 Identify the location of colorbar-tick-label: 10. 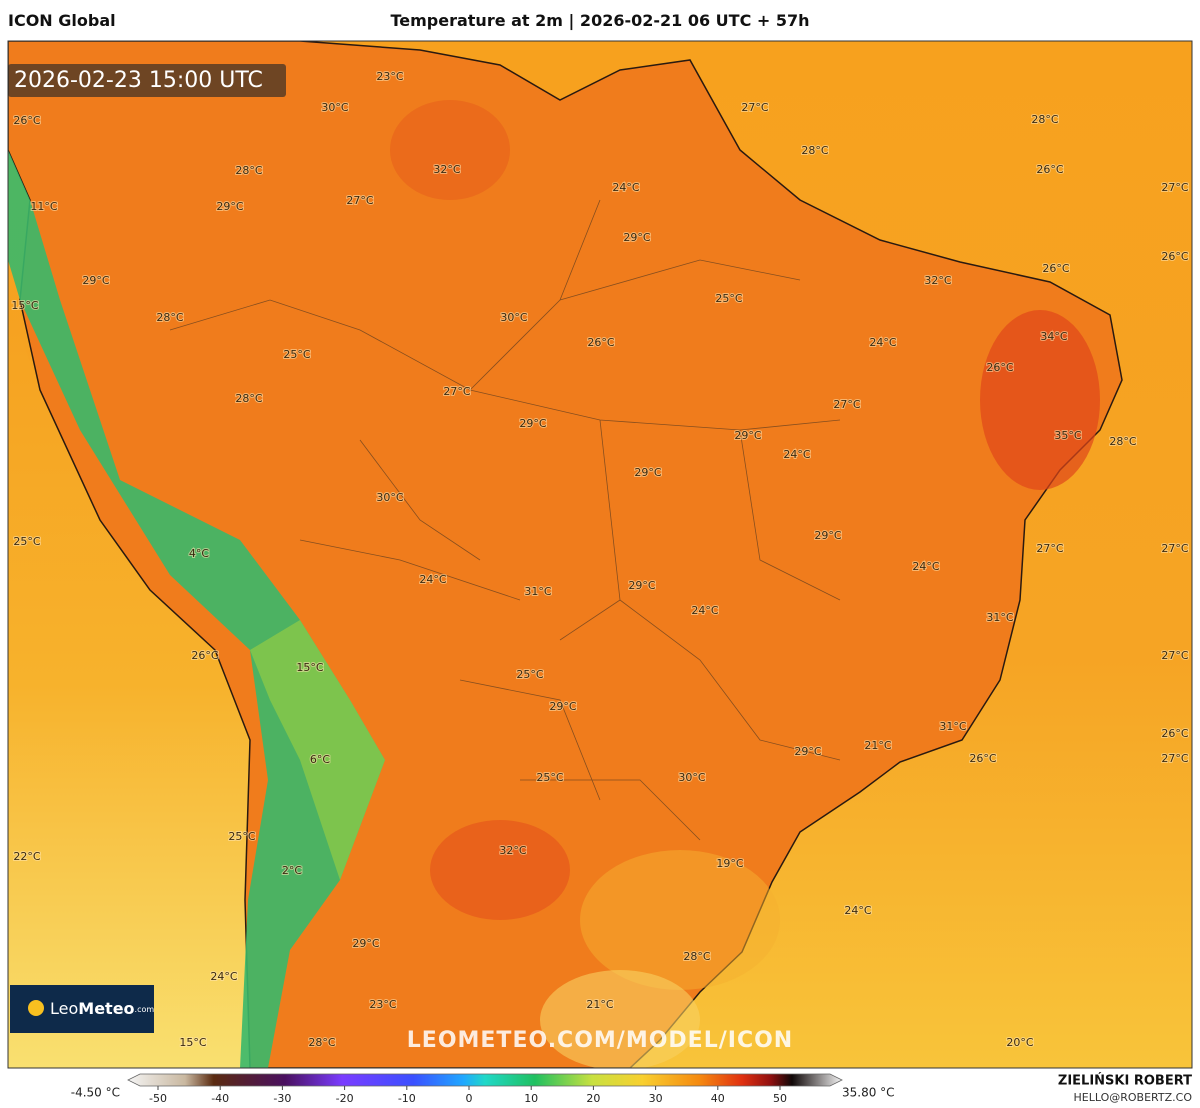
(531, 1098).